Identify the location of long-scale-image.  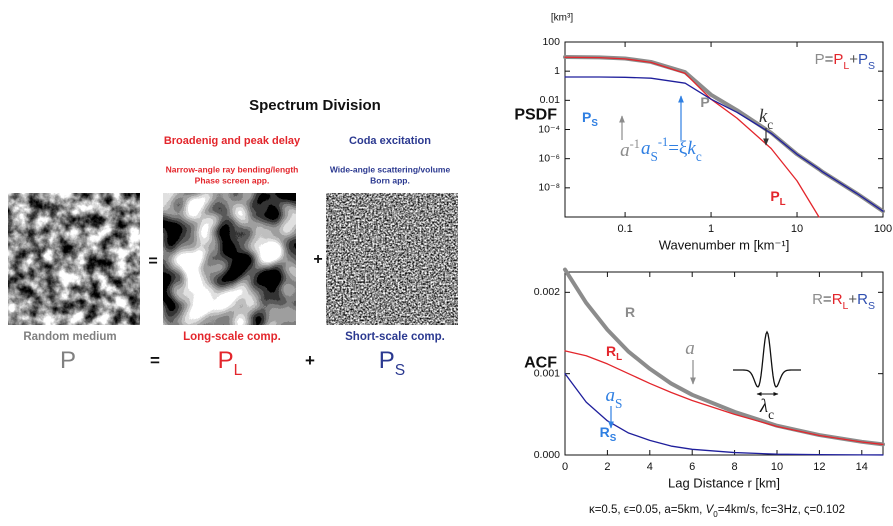
(229, 259).